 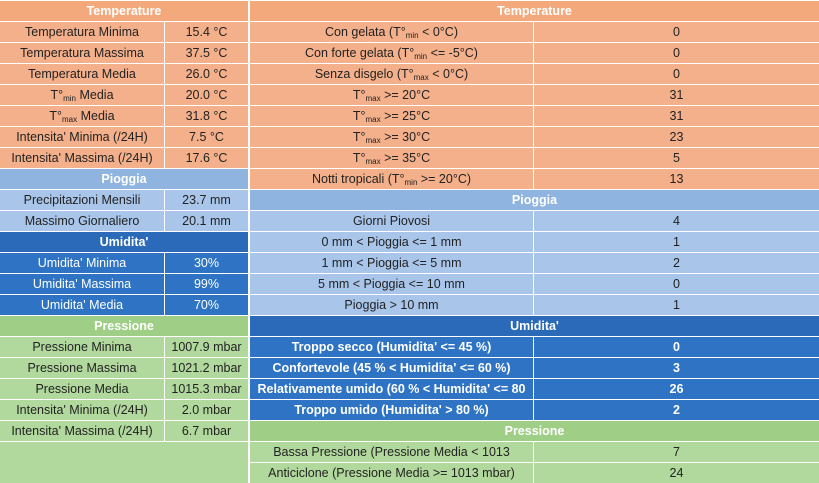 I want to click on table-row: Troppo umido (Humidita' > 80 %) 2, so click(x=534, y=410).